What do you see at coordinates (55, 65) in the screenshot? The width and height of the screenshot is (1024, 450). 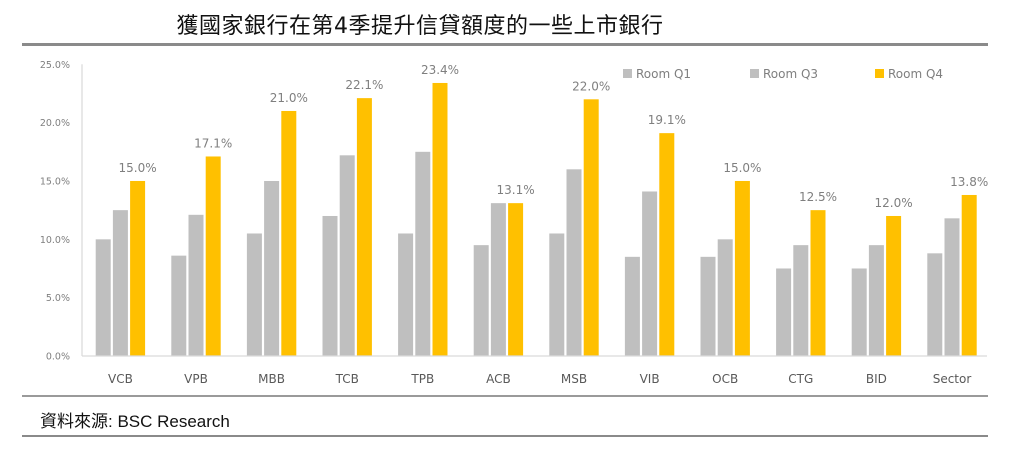 I see `y-tick-label: 25.0%` at bounding box center [55, 65].